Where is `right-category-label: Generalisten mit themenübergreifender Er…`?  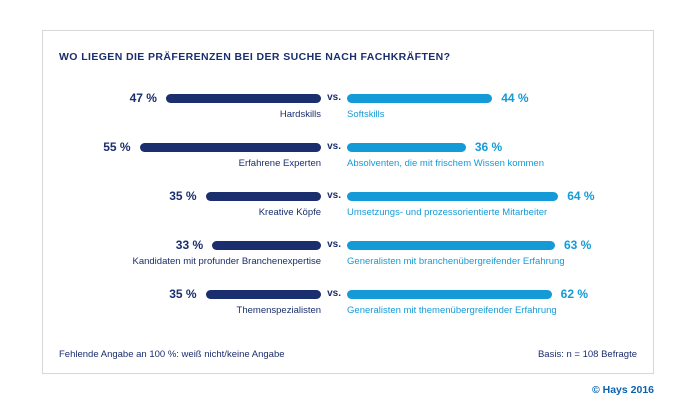
right-category-label: Generalisten mit themenübergreifender Er… is located at coordinates (452, 310).